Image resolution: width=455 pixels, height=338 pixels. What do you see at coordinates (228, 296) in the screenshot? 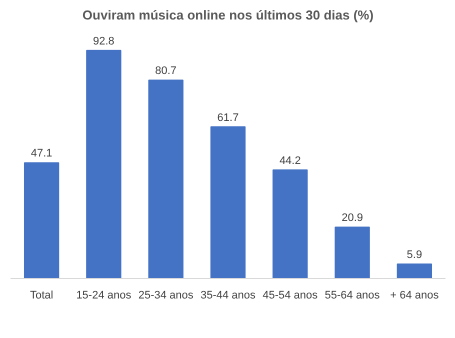
I see `x-tick-label: 35-44 anos` at bounding box center [228, 296].